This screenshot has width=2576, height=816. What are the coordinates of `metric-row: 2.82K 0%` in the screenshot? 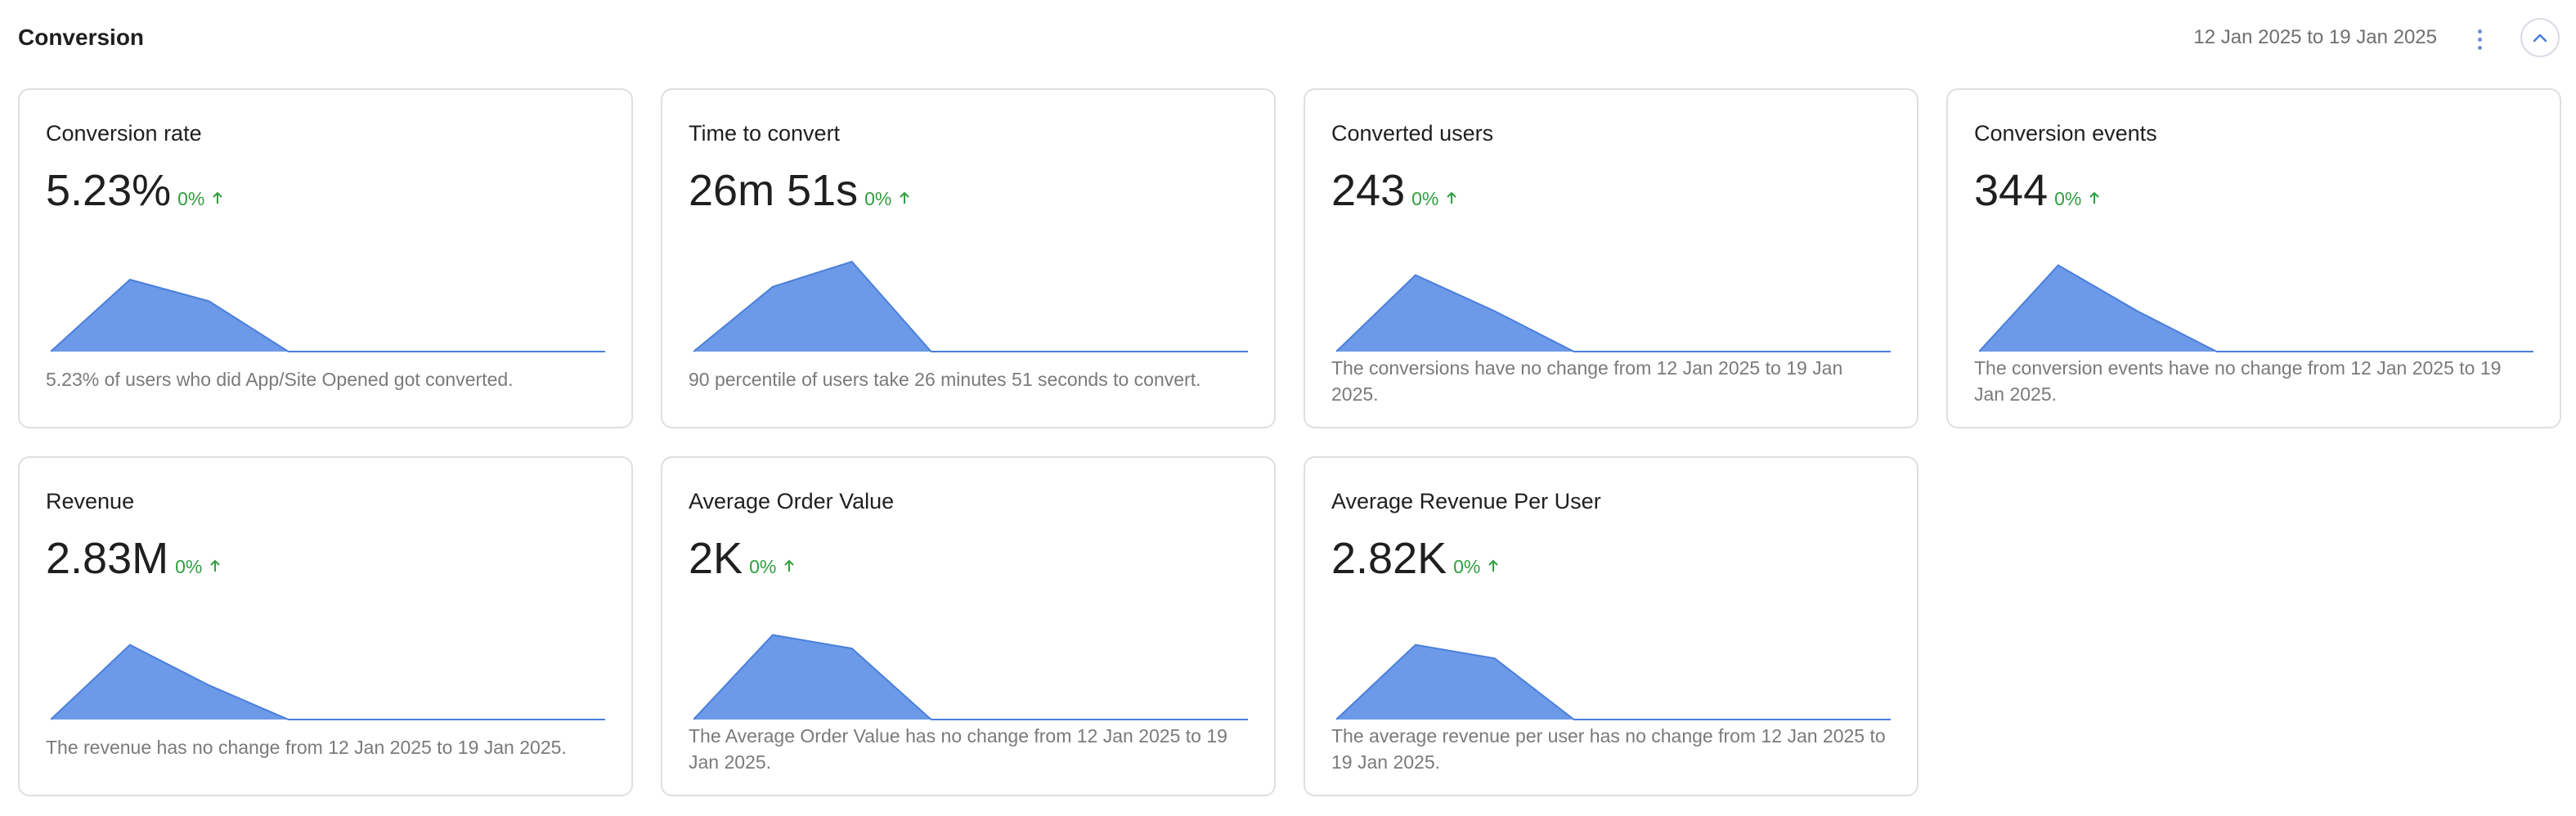 It's located at (1415, 559).